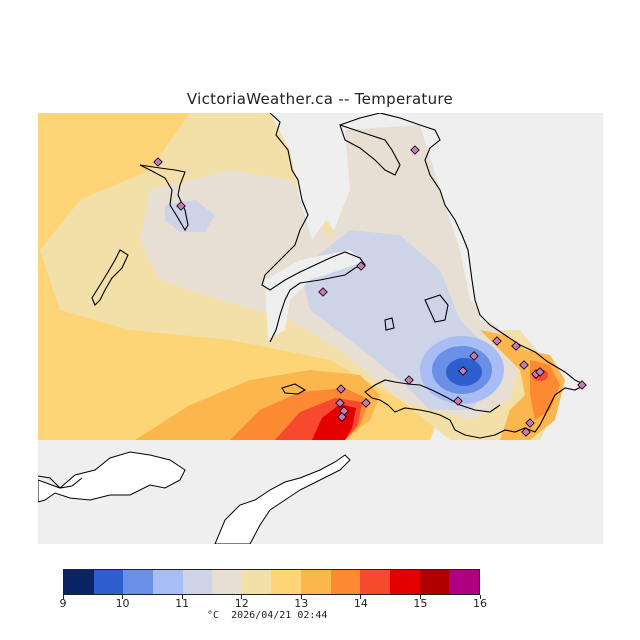 The width and height of the screenshot is (640, 640). Describe the element at coordinates (307, 176) in the screenshot. I see `outside-analysis-water` at that location.